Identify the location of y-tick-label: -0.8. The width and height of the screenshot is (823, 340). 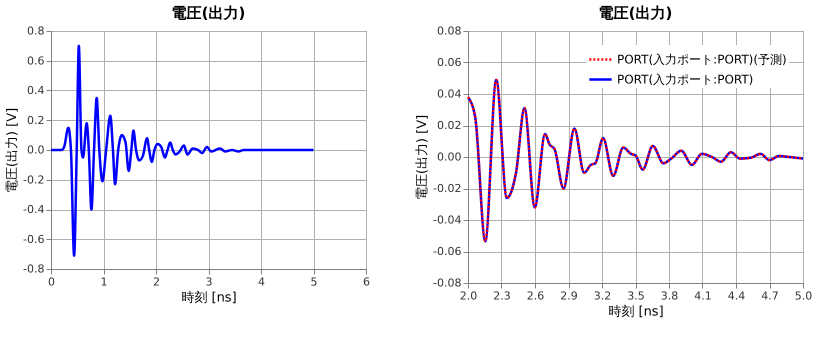
(33, 269).